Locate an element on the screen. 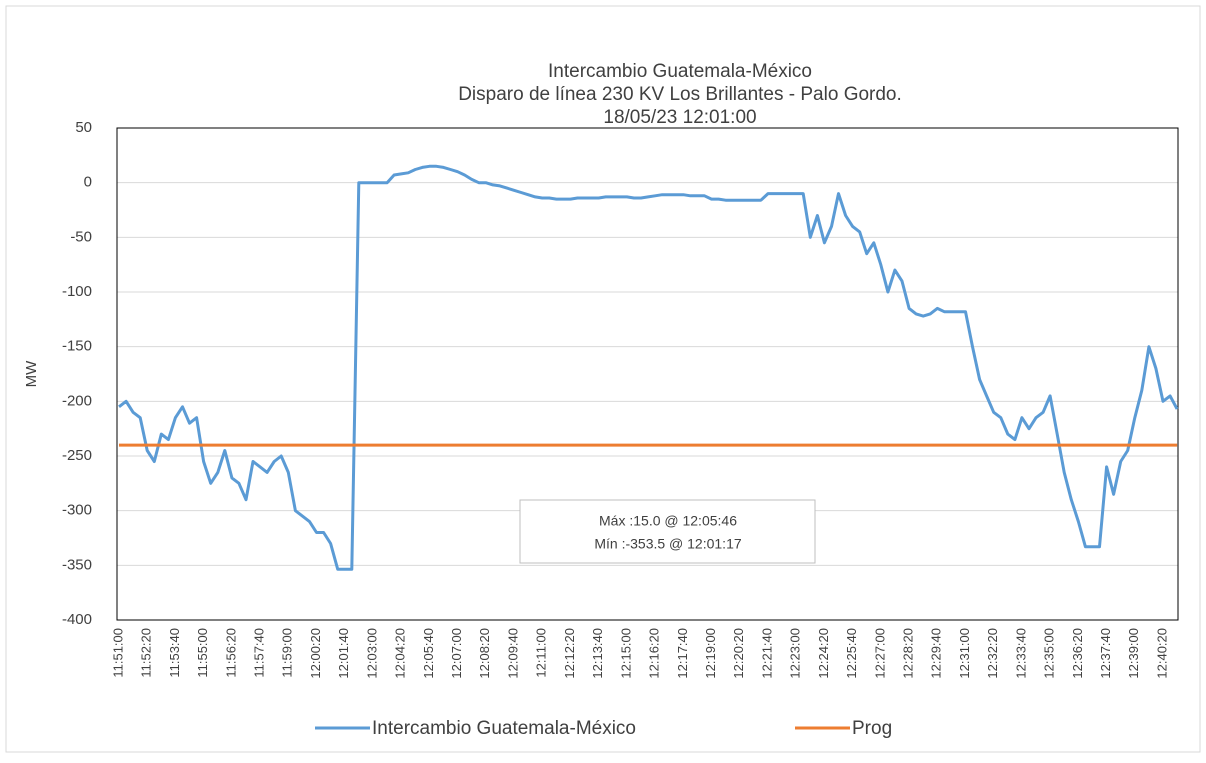  x-tick-label: 12:08:20 is located at coordinates (484, 653).